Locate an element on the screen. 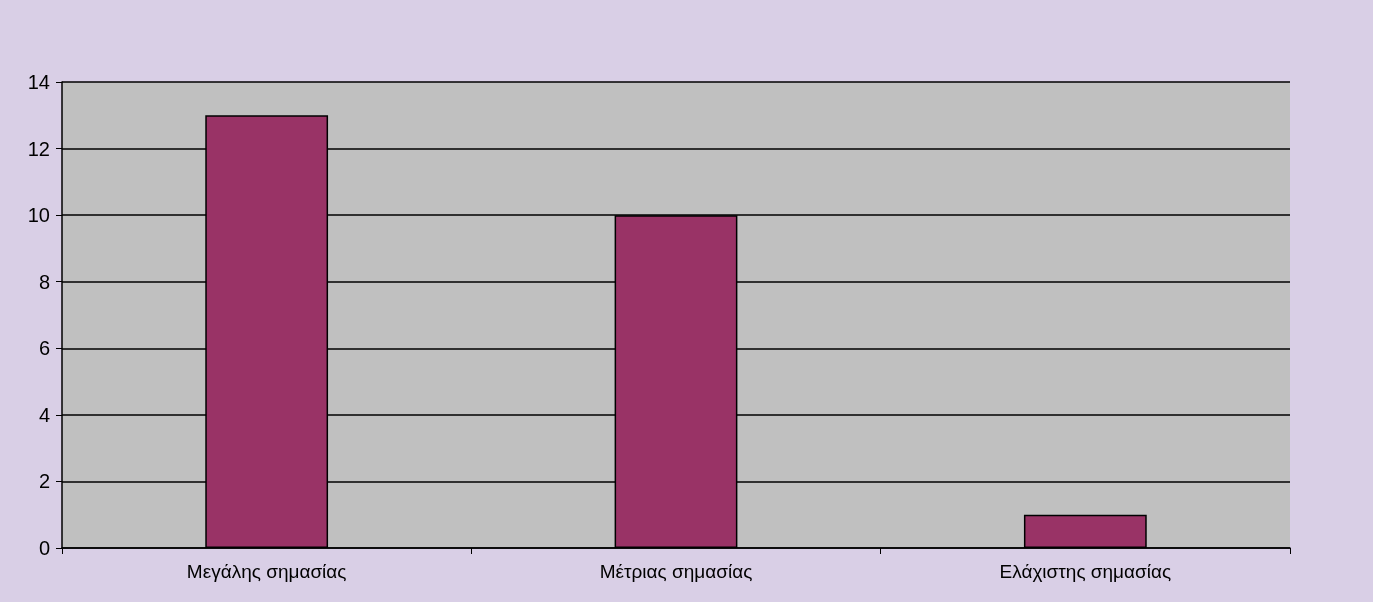 Image resolution: width=1373 pixels, height=602 pixels. x-tick-label: Μέτριας σημασίας is located at coordinates (676, 571).